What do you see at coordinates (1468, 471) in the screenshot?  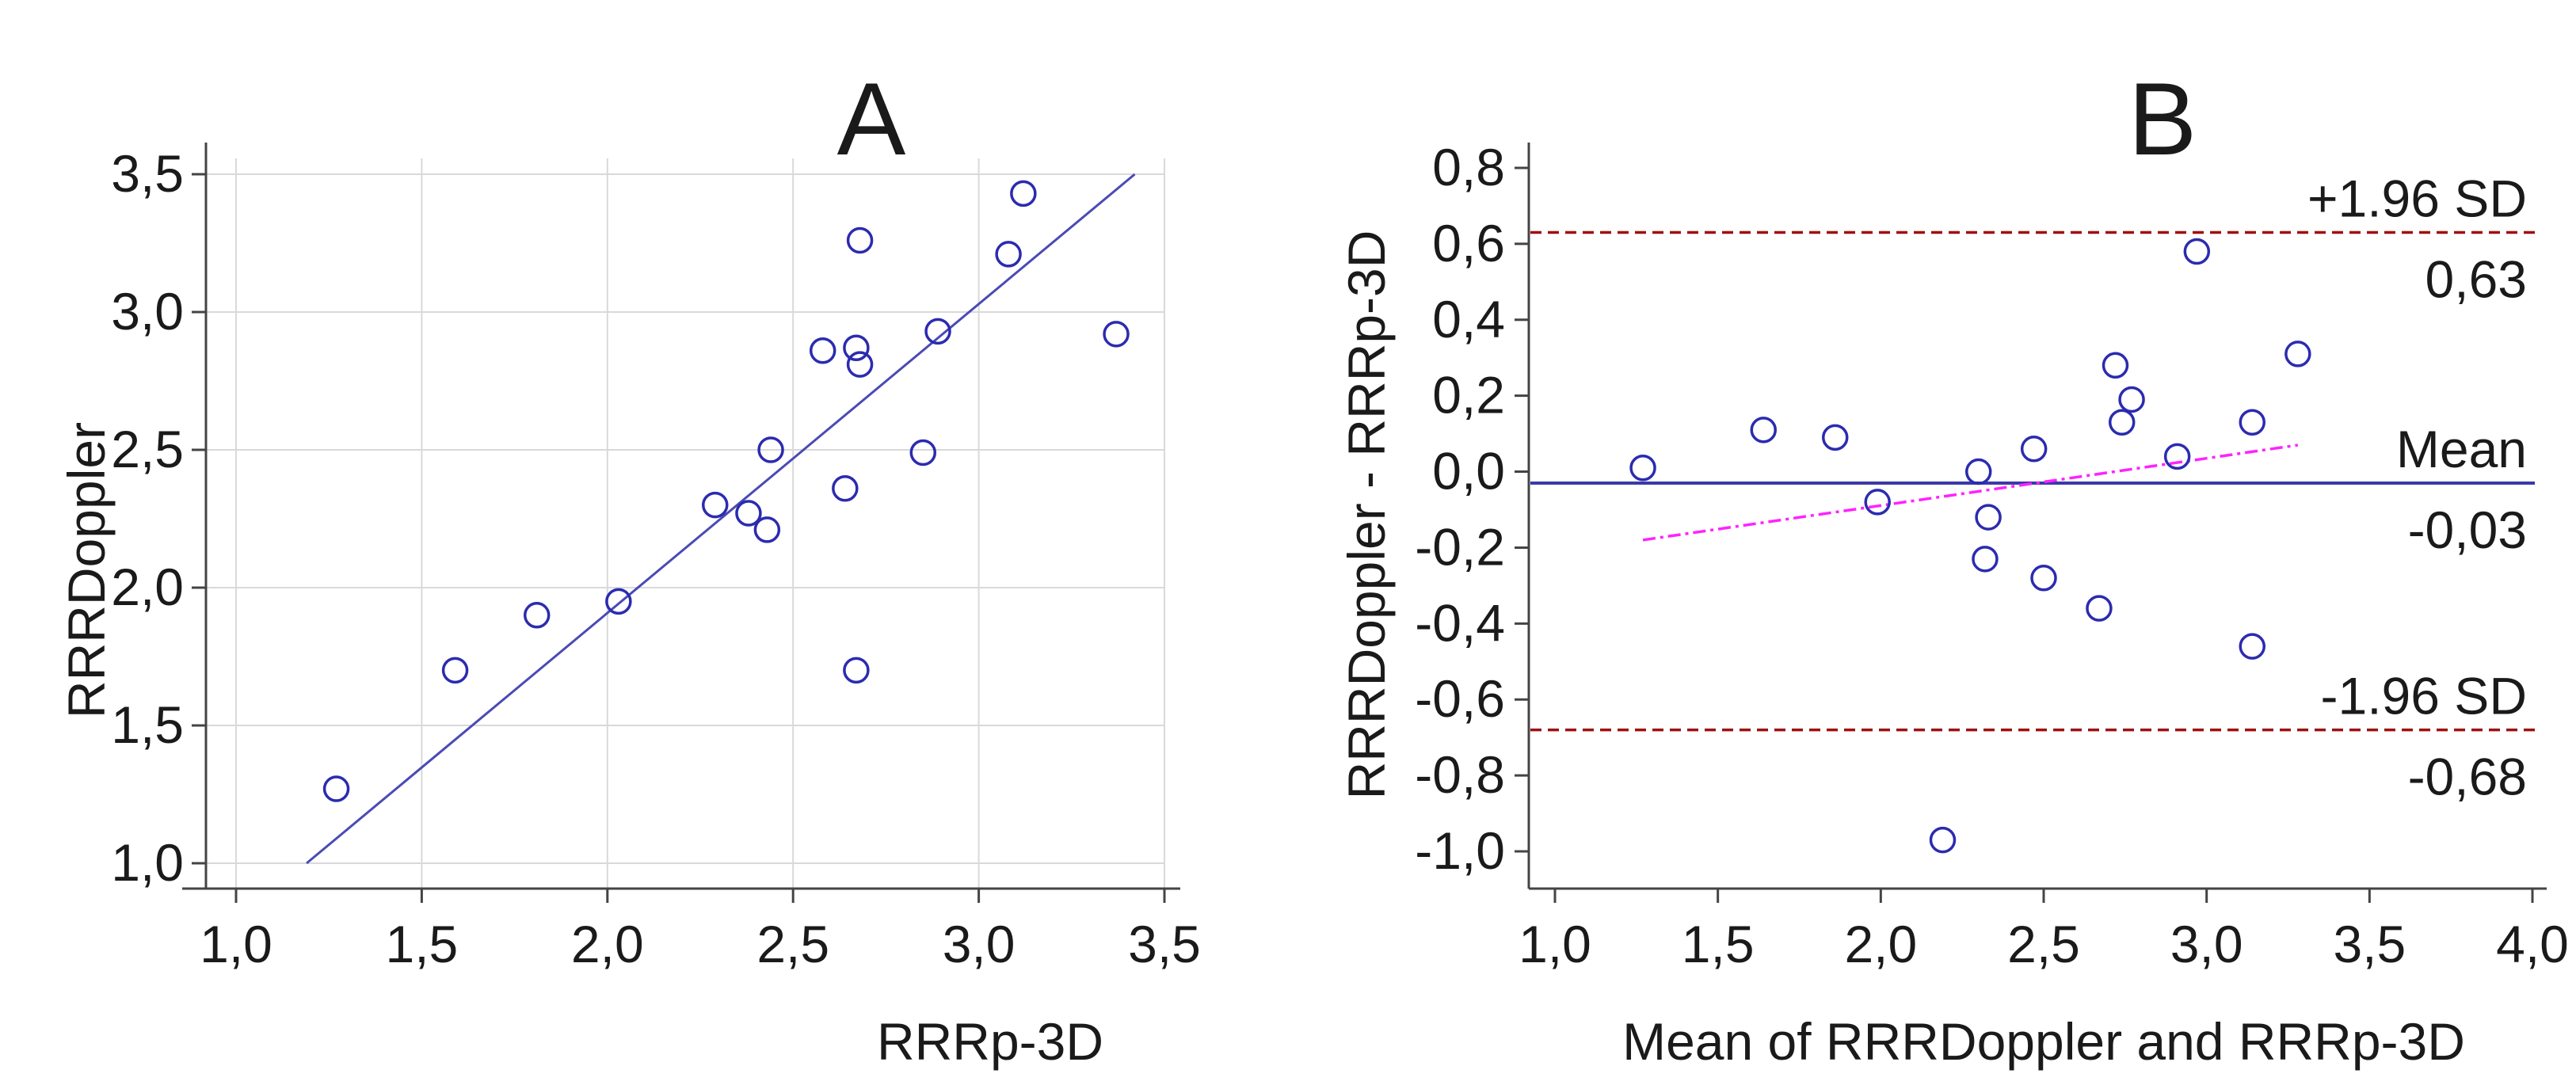 I see `panel-b-y-tick-label: 0,0` at bounding box center [1468, 471].